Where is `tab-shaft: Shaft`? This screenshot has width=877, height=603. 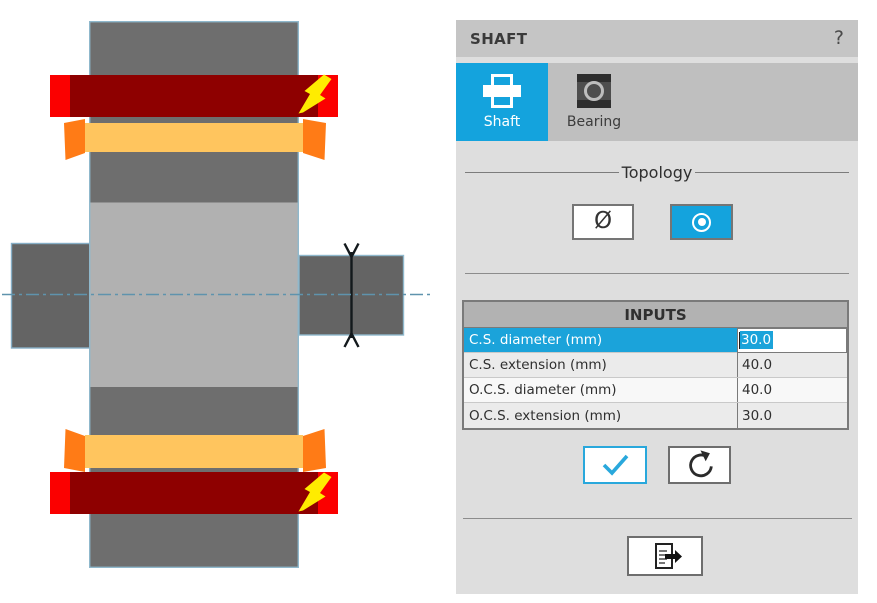
tab-shaft: Shaft is located at coordinates (502, 102).